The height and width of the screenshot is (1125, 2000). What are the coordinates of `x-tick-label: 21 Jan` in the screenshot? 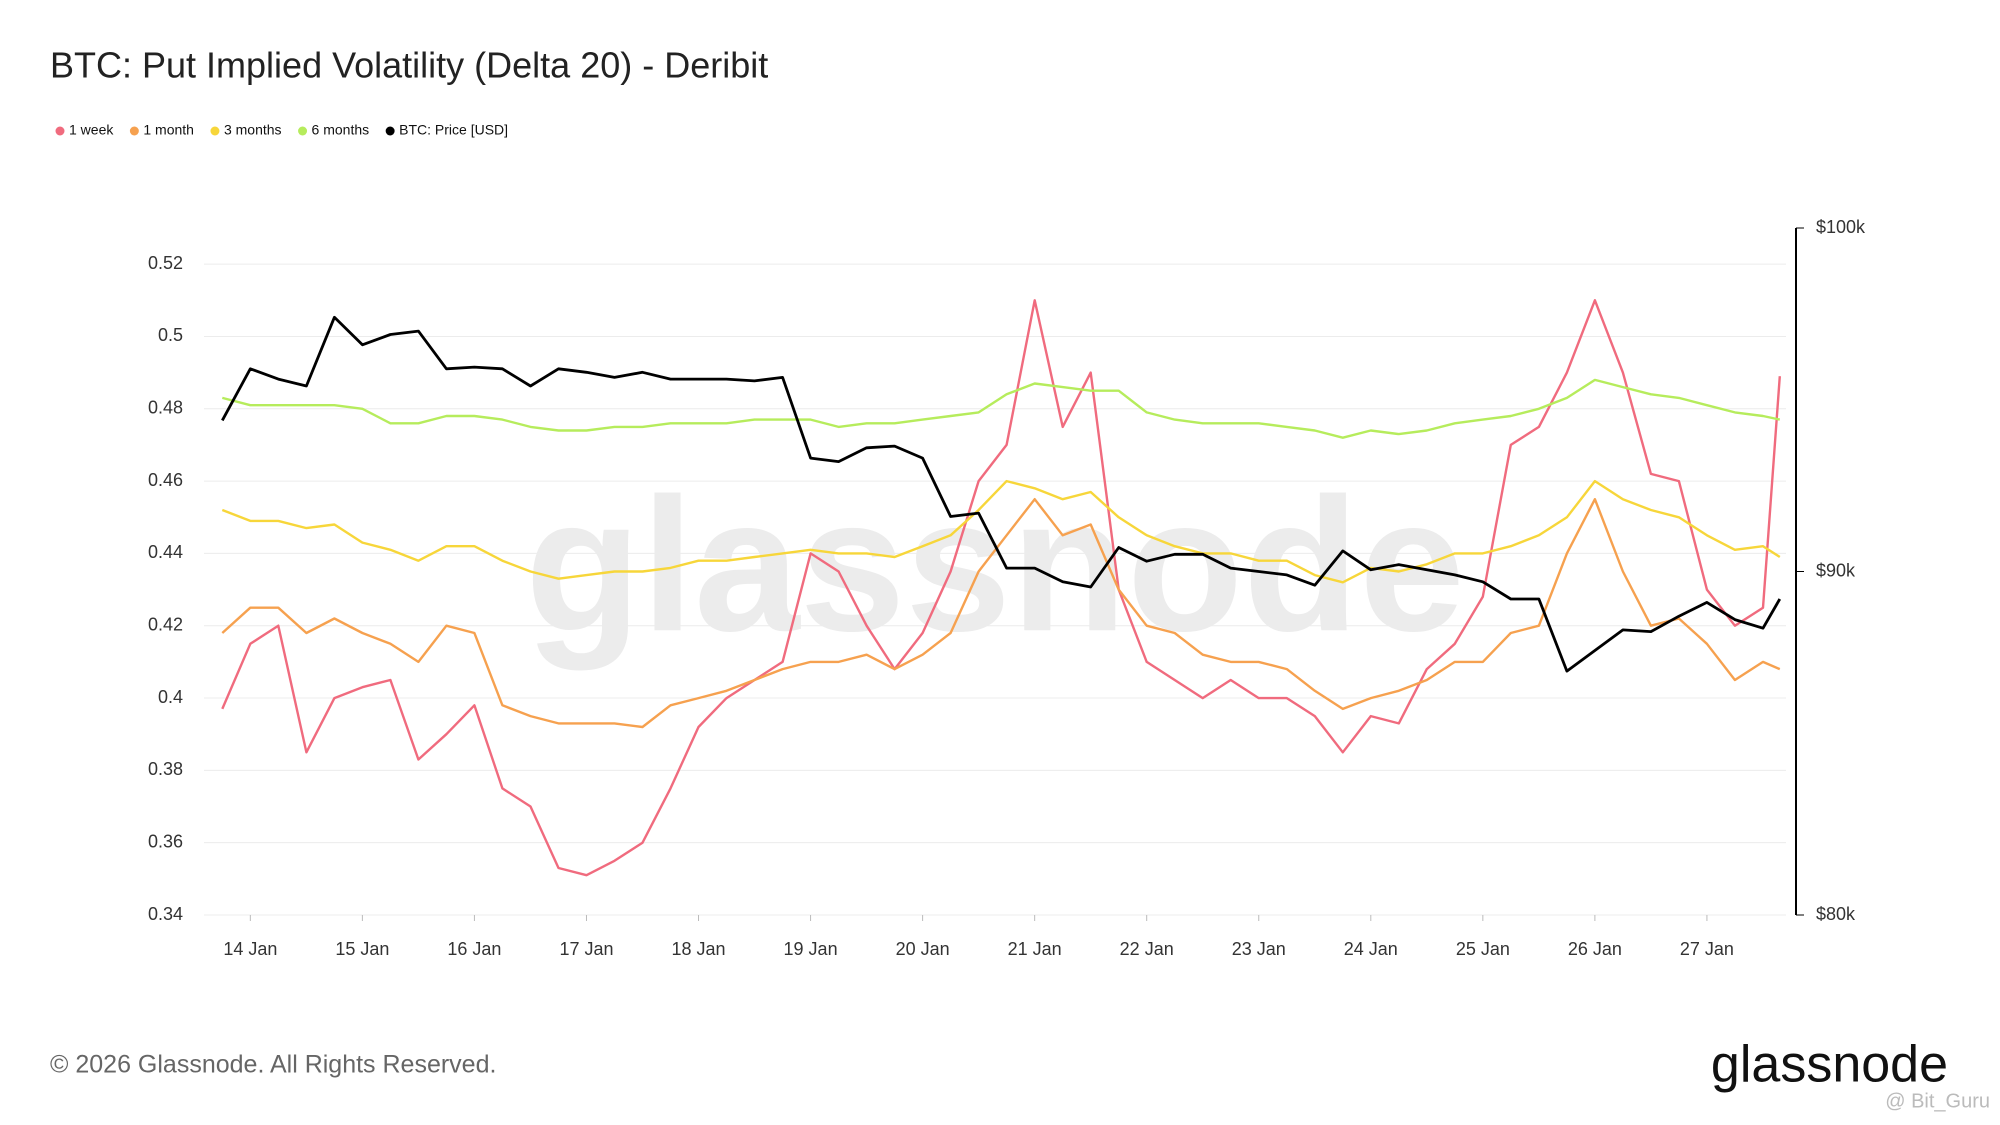 It's located at (1035, 949).